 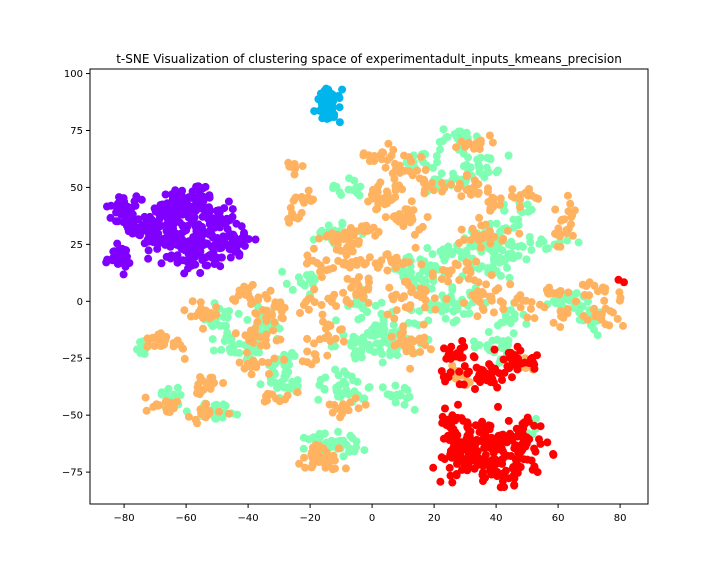 I want to click on y-tick-label: −75, so click(x=72, y=473).